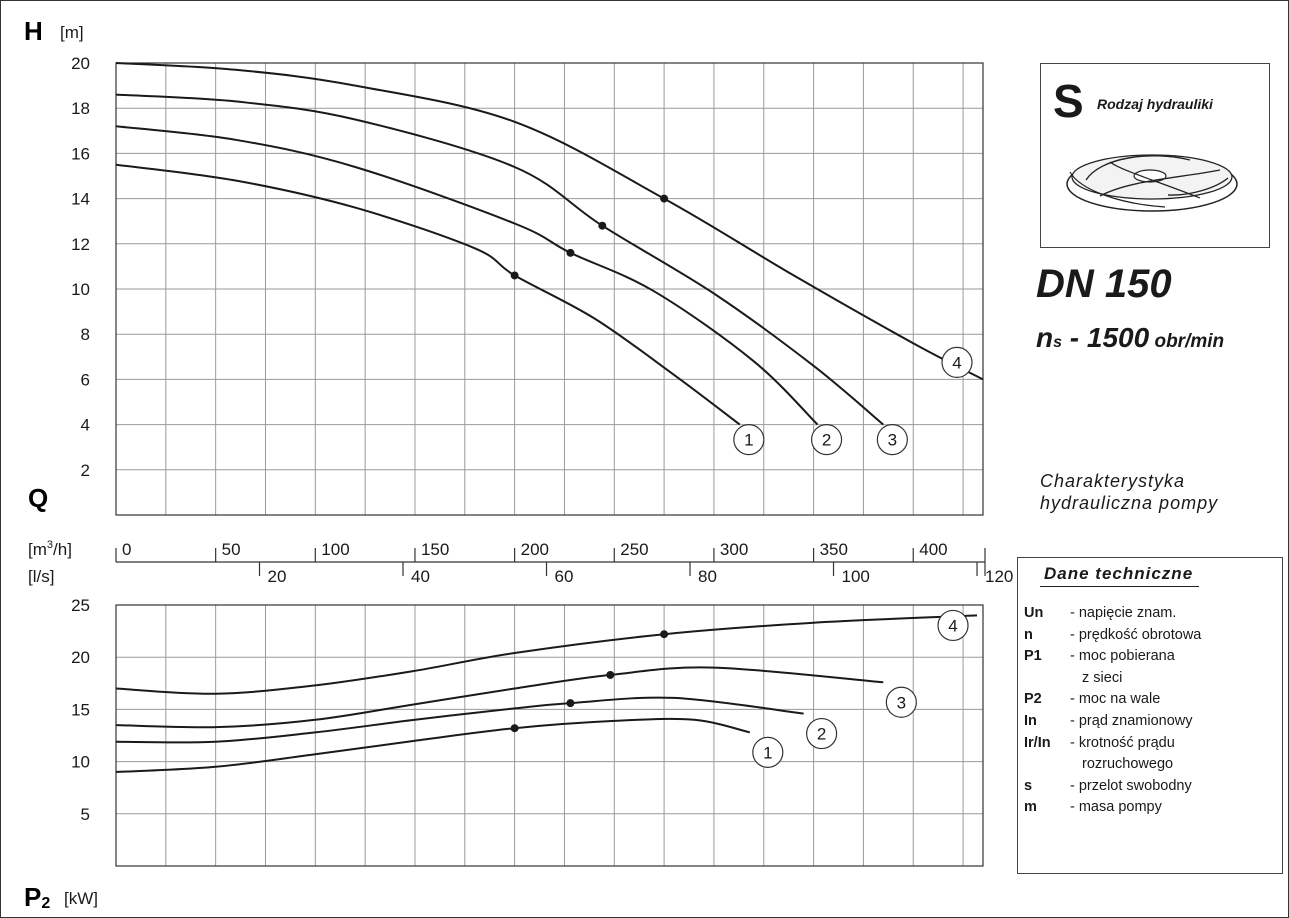 The image size is (1289, 918). What do you see at coordinates (1131, 785) in the screenshot?
I see `technical-data-desc: - przelot swobodny` at bounding box center [1131, 785].